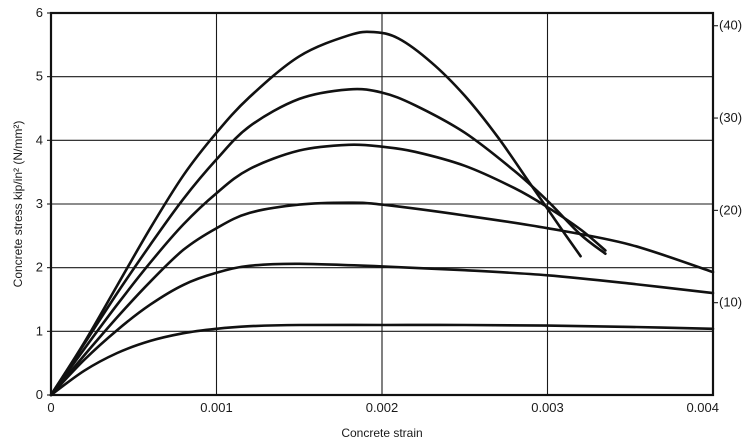 The height and width of the screenshot is (446, 749). What do you see at coordinates (39, 203) in the screenshot?
I see `y-tick-label: 3` at bounding box center [39, 203].